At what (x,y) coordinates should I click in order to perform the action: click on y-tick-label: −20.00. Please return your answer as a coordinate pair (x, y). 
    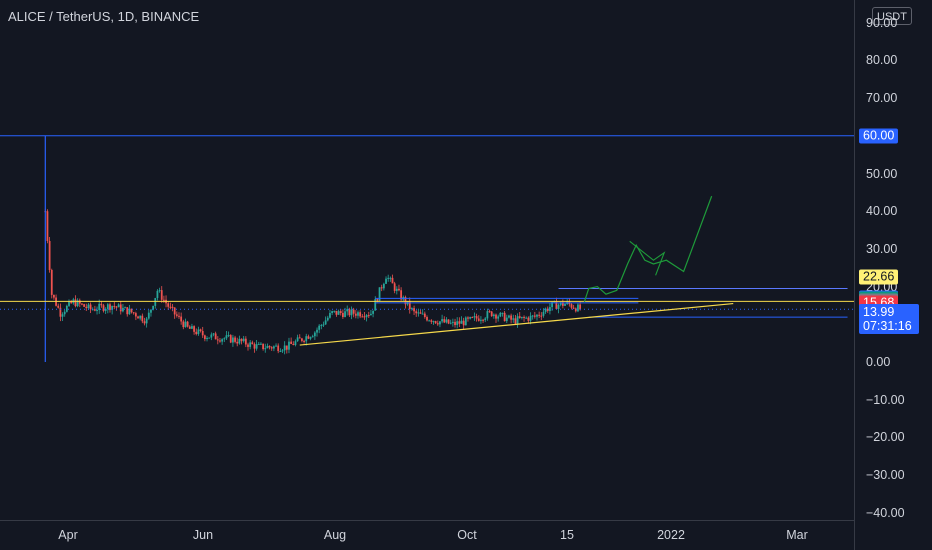
    Looking at the image, I should click on (885, 437).